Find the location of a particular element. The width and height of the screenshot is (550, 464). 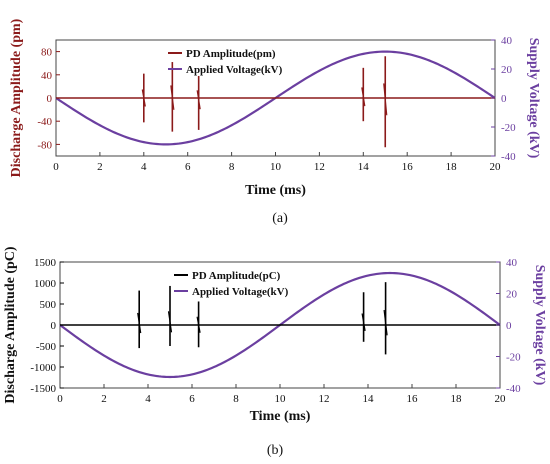

left-y-ticks: -80 -40 0 40 80 is located at coordinates (48, 99).